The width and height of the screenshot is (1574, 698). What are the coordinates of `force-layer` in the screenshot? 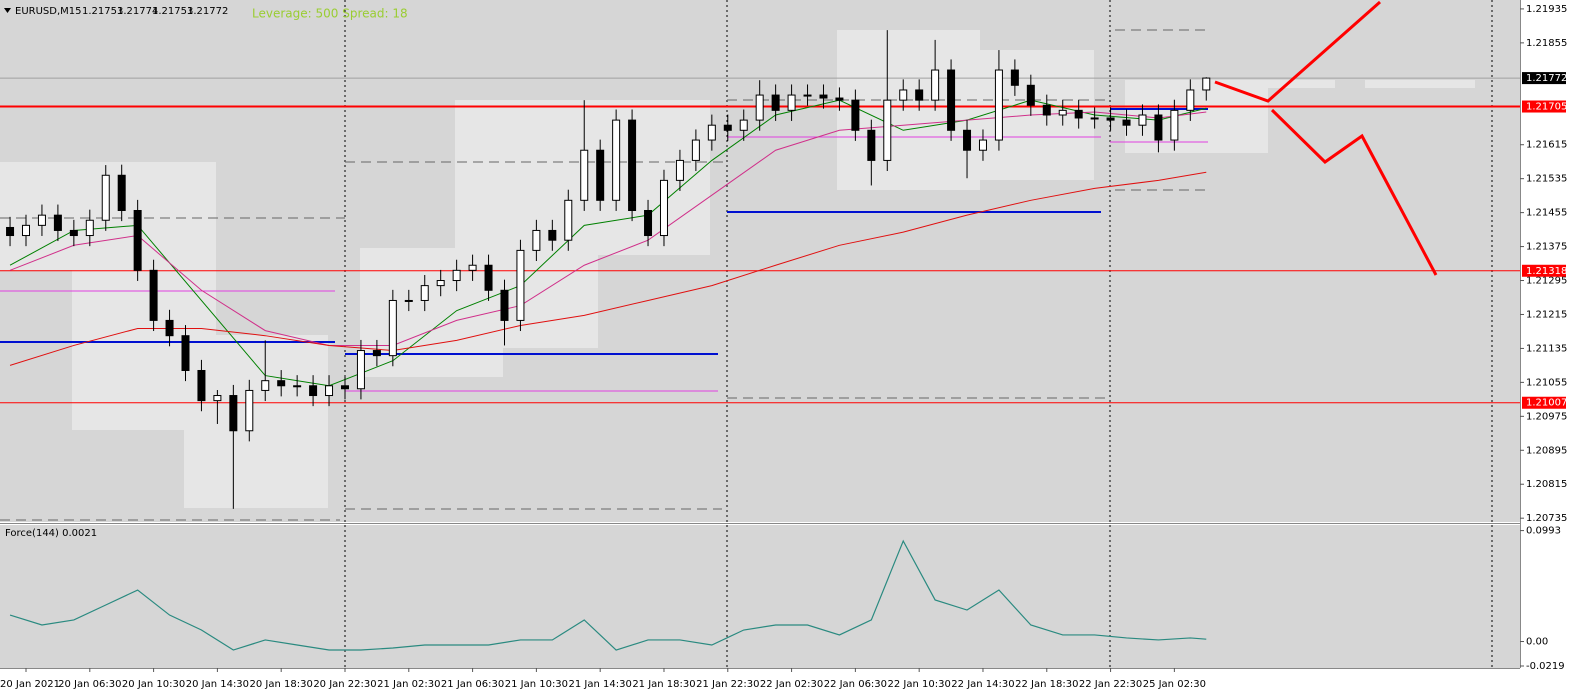 It's located at (608, 595).